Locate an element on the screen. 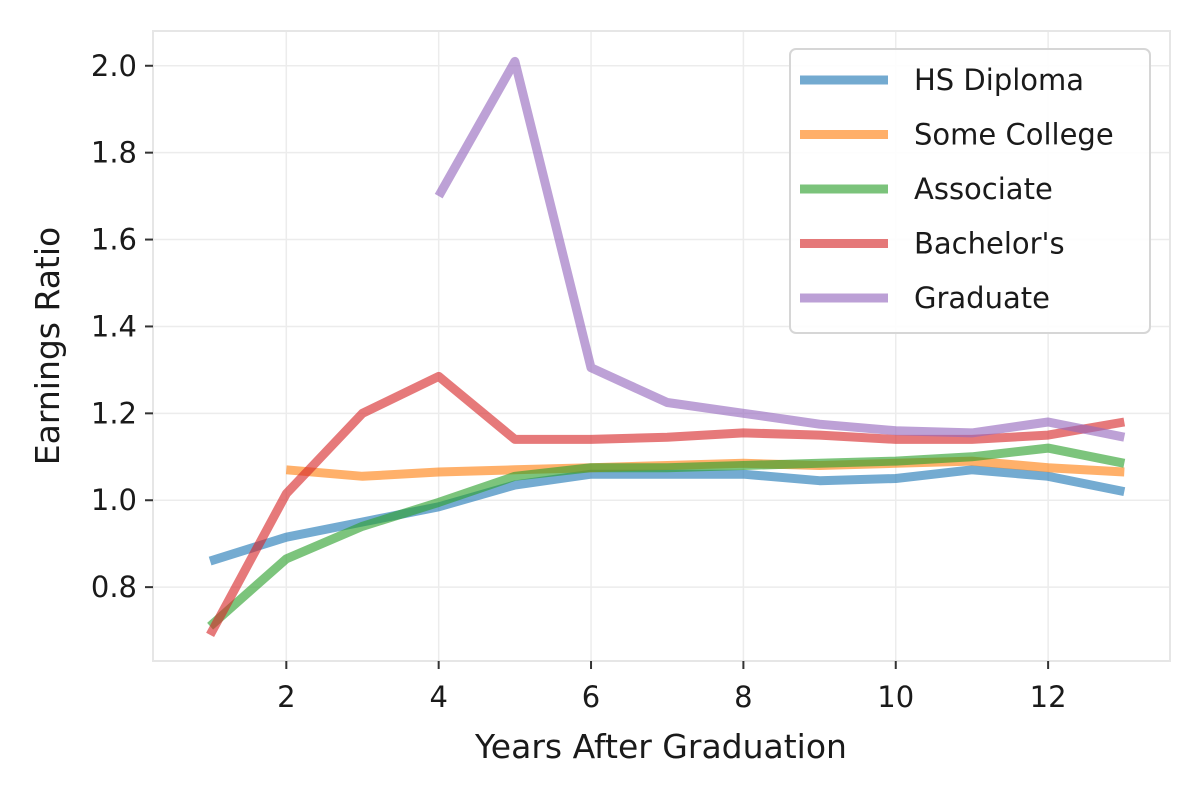 The image size is (1200, 800). x-tick-label: 2 is located at coordinates (286, 697).